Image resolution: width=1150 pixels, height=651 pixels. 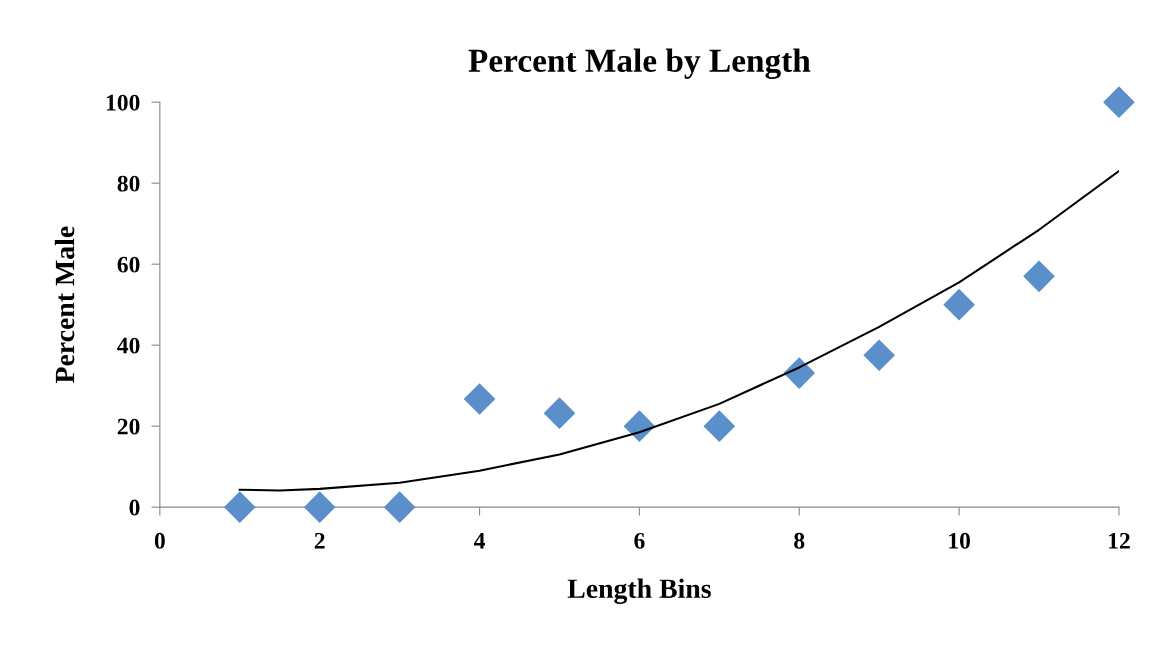 I want to click on x-tick-label: 4, so click(x=479, y=540).